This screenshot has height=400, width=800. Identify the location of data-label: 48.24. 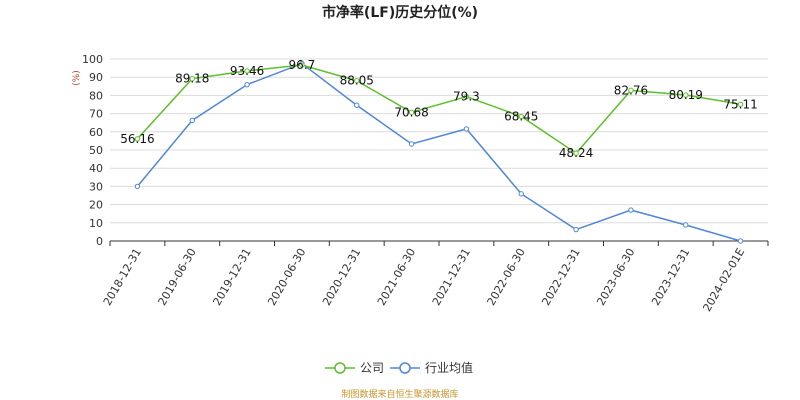
(576, 153).